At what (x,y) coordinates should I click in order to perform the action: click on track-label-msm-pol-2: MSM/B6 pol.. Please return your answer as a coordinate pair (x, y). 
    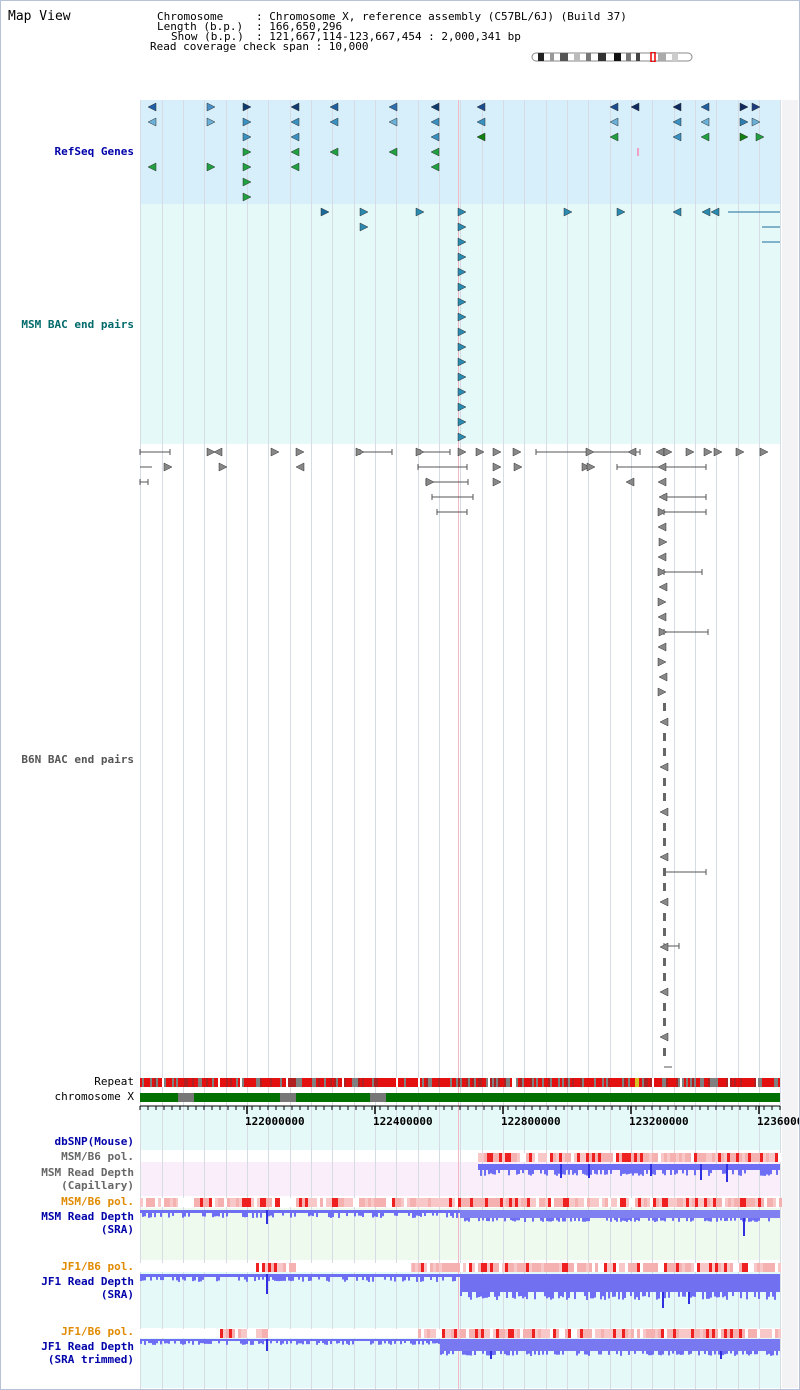
    Looking at the image, I should click on (97, 1201).